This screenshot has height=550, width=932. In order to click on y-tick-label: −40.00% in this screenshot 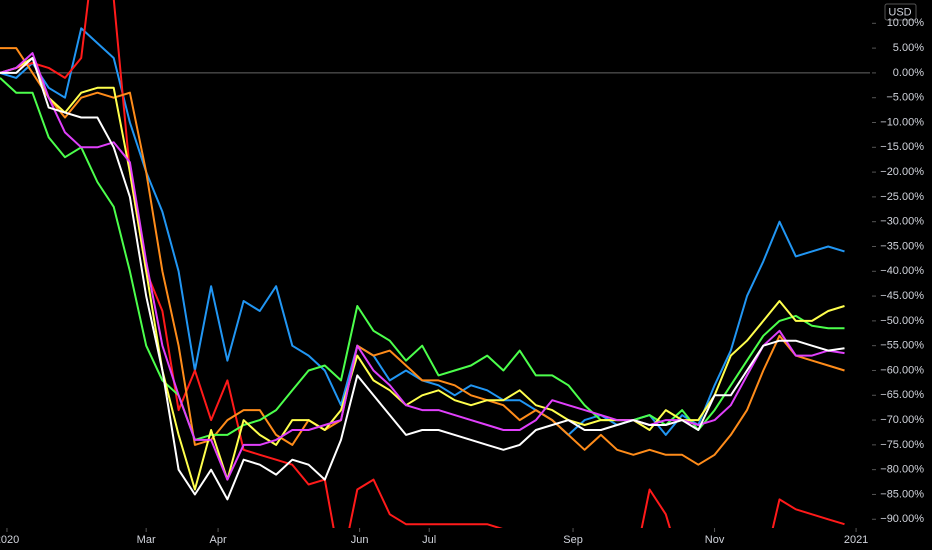, I will do `click(902, 271)`.